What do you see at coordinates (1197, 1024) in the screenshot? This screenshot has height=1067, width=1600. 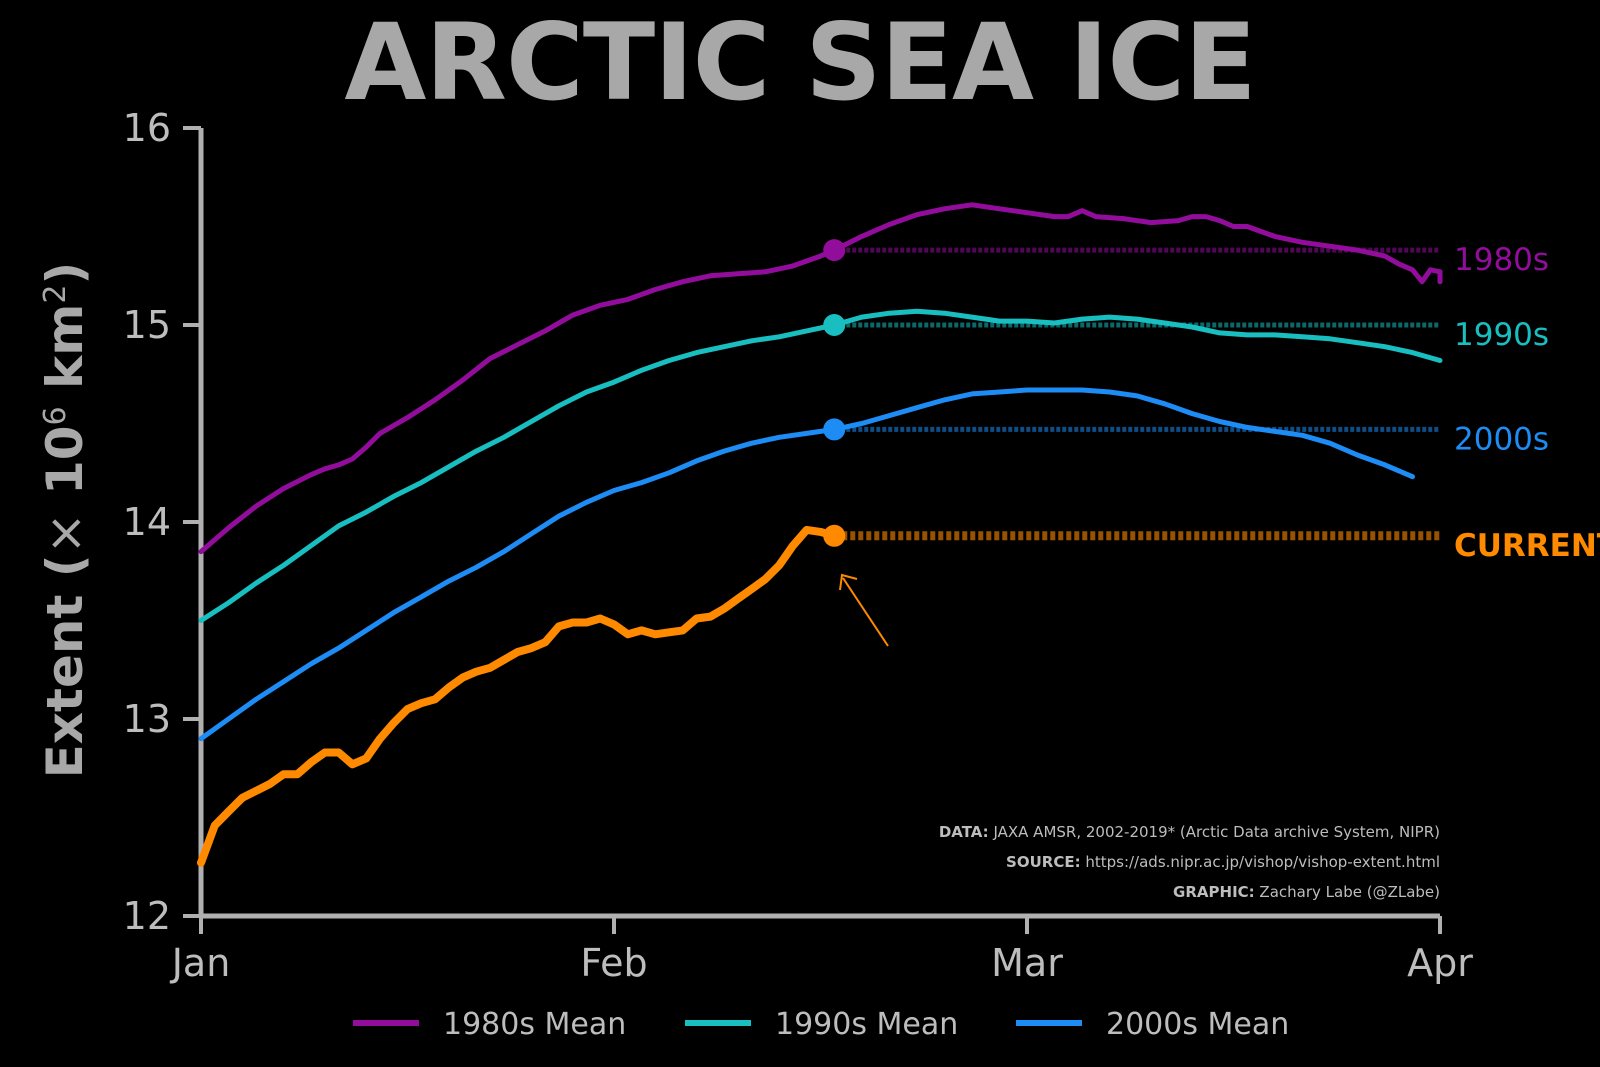 I see `legend-label: 2000s Mean` at bounding box center [1197, 1024].